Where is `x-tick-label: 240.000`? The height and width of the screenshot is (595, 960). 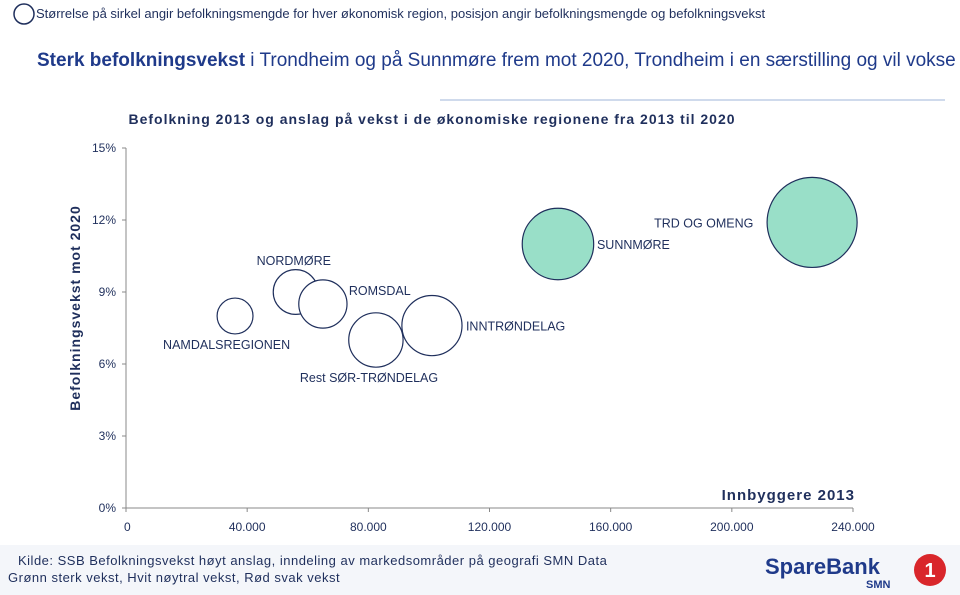 x-tick-label: 240.000 is located at coordinates (853, 527).